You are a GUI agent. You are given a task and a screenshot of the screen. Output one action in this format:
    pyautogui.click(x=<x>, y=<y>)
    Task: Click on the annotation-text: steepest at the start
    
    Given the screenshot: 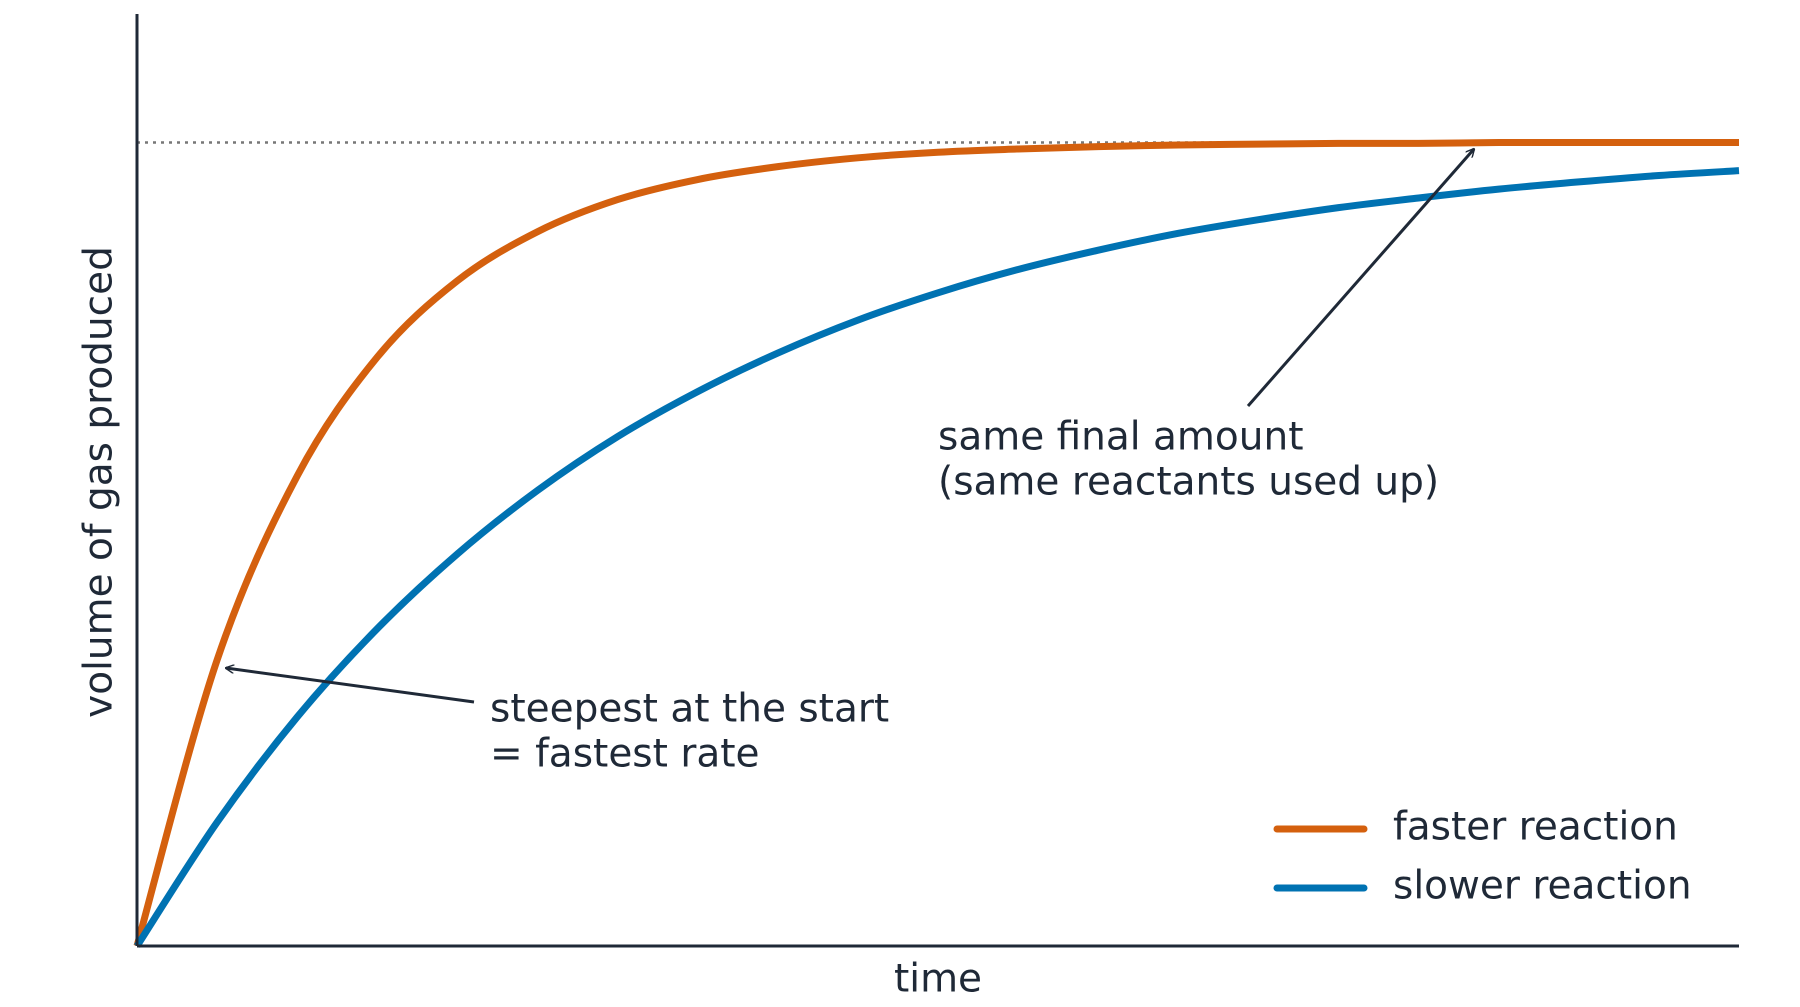 What is the action you would take?
    pyautogui.click(x=689, y=709)
    